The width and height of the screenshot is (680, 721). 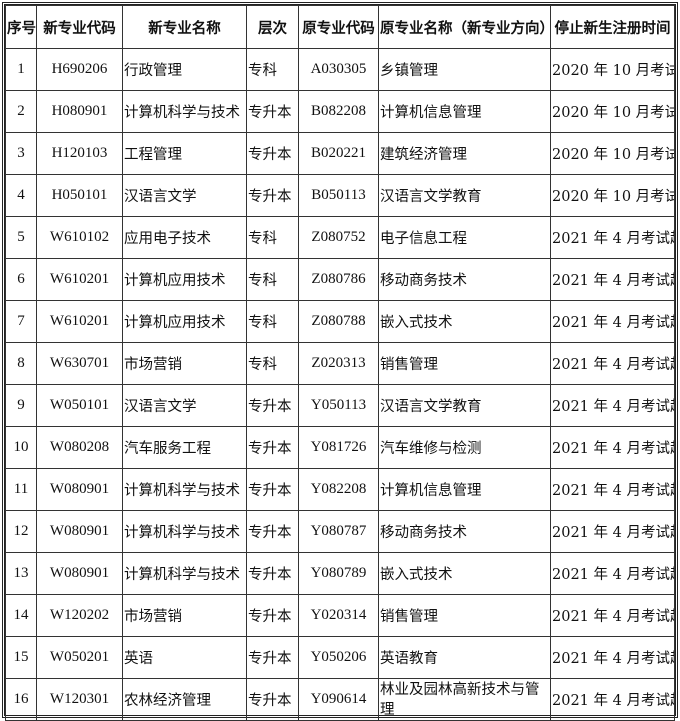 What do you see at coordinates (464, 195) in the screenshot?
I see `cell-old-name: 汉语言文学教育` at bounding box center [464, 195].